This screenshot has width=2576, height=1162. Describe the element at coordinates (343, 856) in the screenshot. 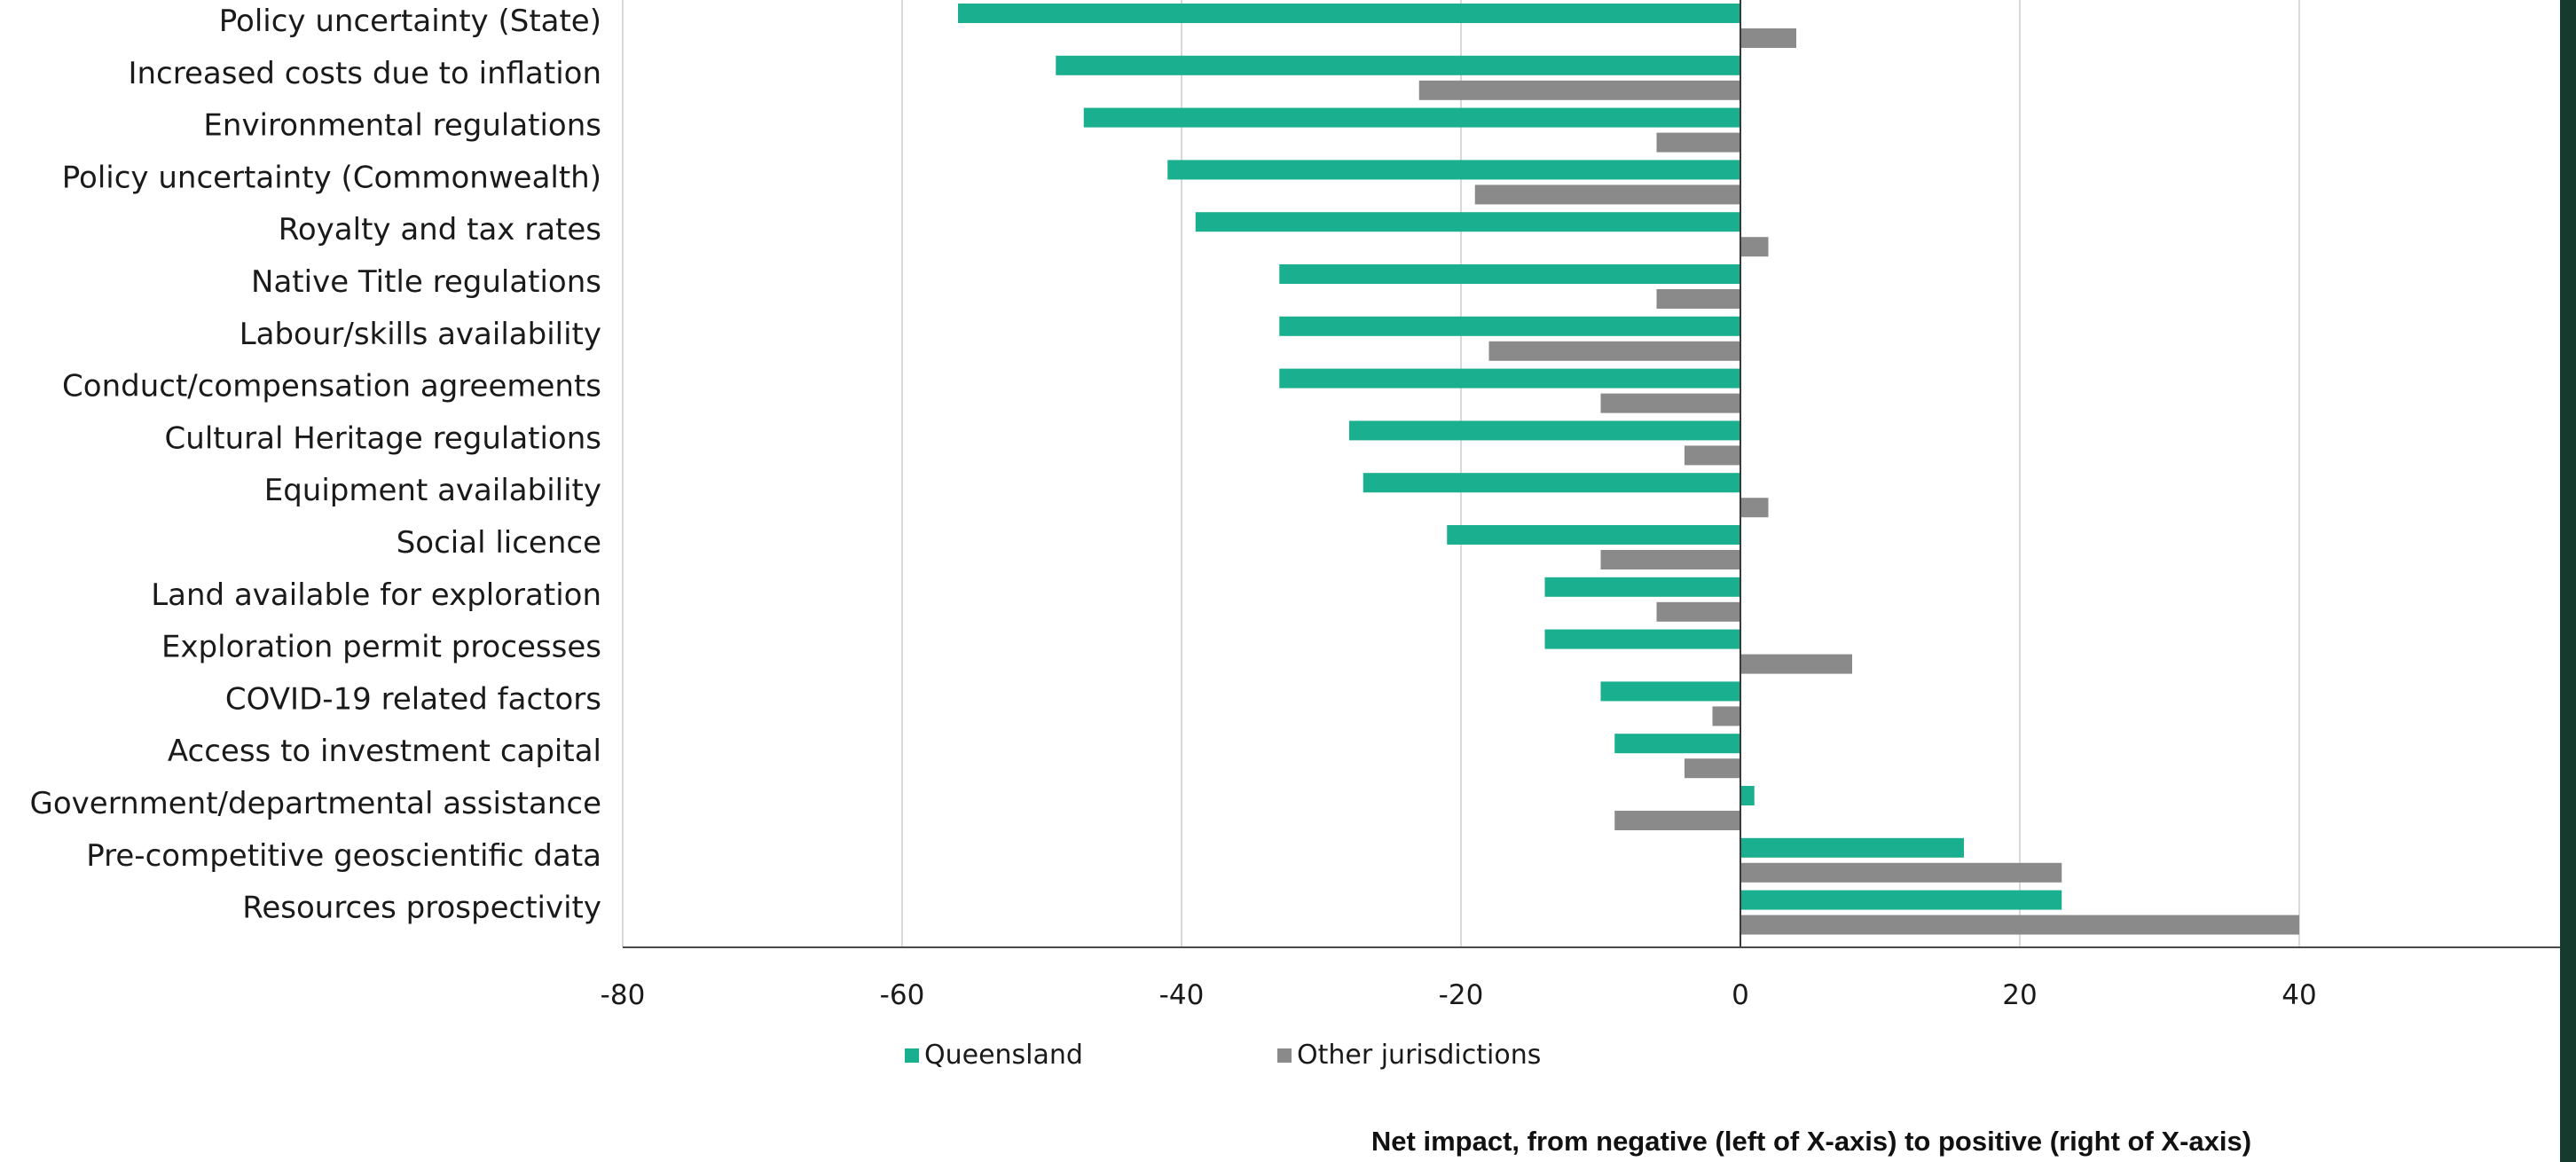

I see `category-label: Pre-competitive geoscientific data` at that location.